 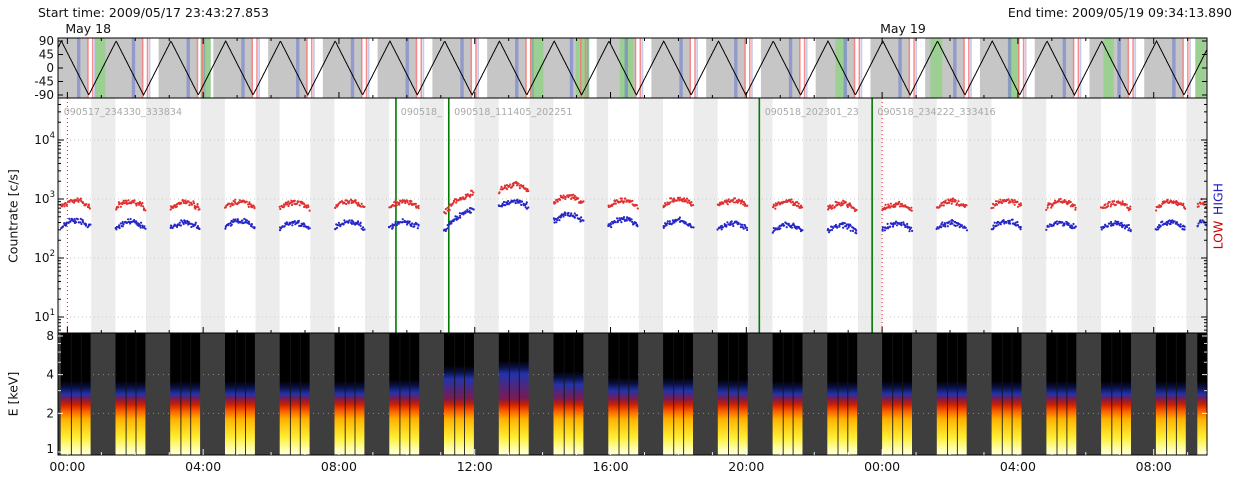 I want to click on segment-label: 090518_111405_202251, so click(x=513, y=112).